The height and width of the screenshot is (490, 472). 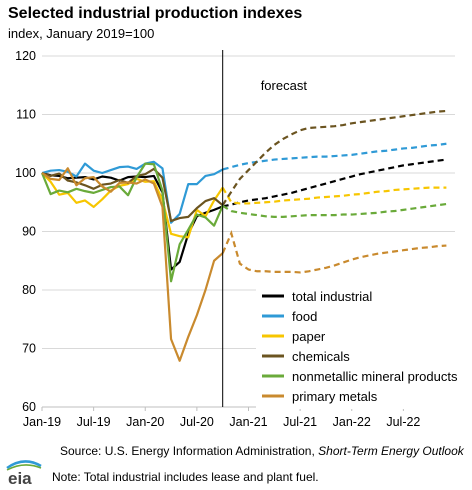 What do you see at coordinates (42, 422) in the screenshot?
I see `x-tick-label: Jan-19` at bounding box center [42, 422].